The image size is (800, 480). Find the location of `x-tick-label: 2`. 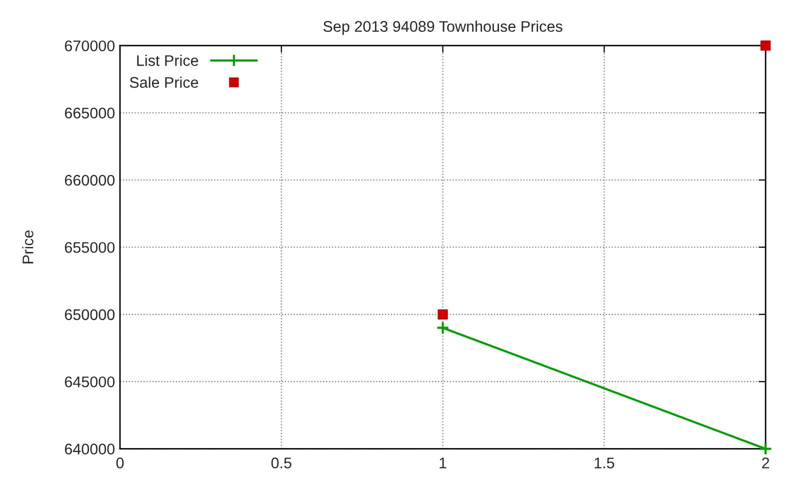

x-tick-label: 2 is located at coordinates (766, 463).